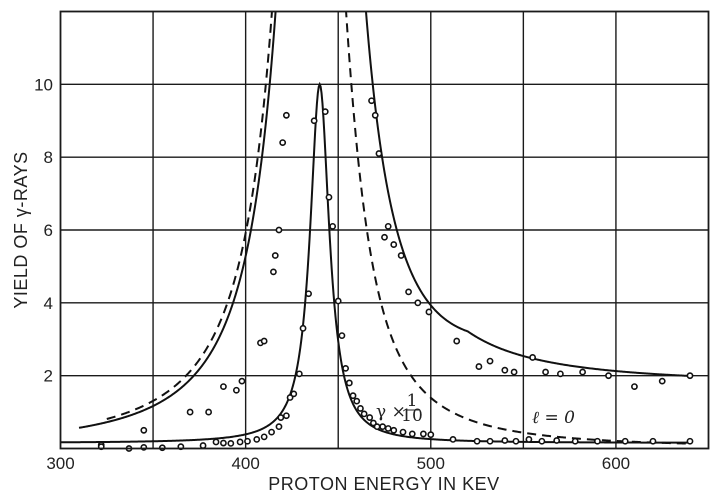  What do you see at coordinates (391, 412) in the screenshot?
I see `annotation-gamma-text: γ ×` at bounding box center [391, 412].